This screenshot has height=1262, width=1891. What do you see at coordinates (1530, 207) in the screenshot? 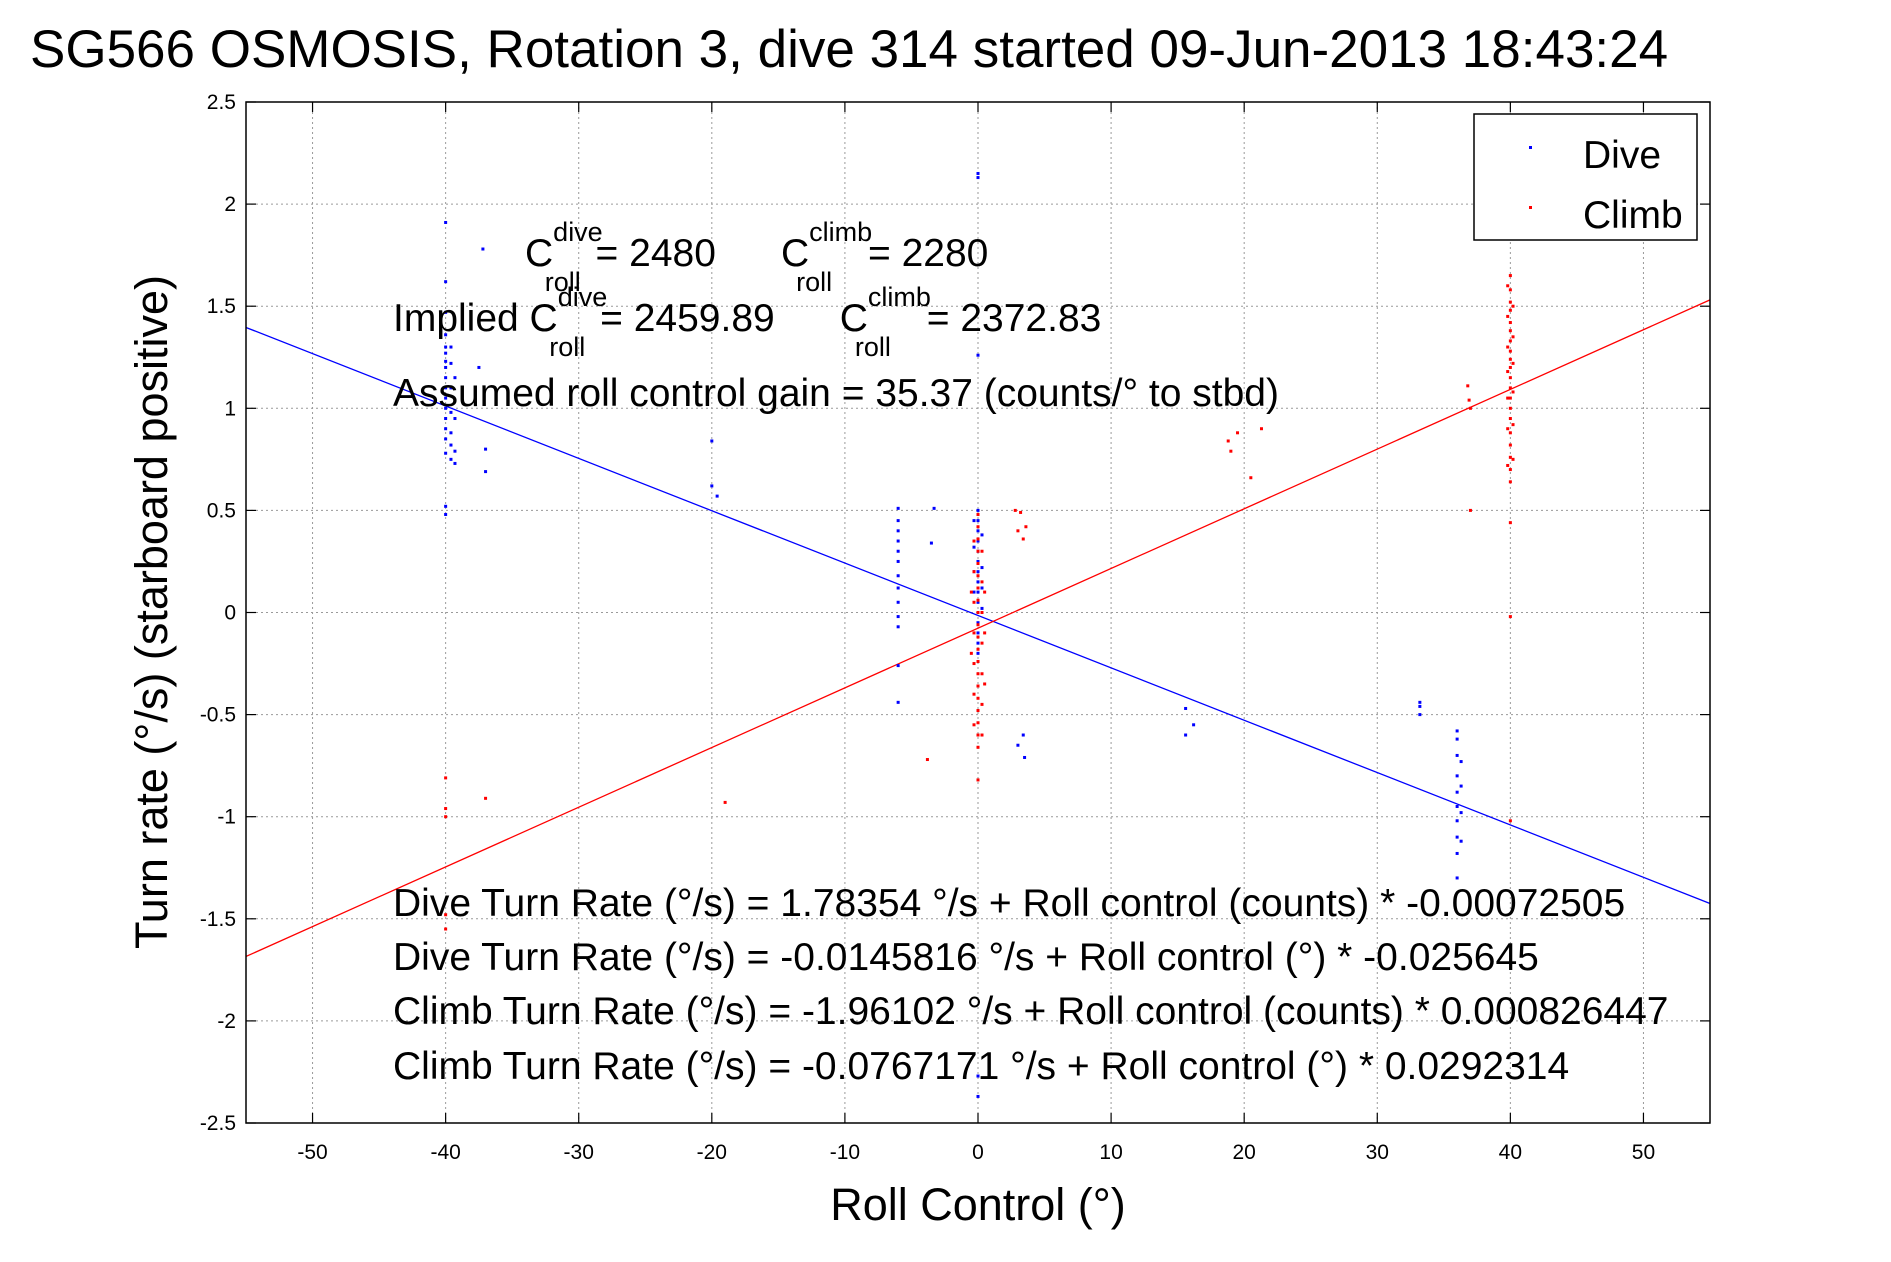
I see `legend-marker-climb` at bounding box center [1530, 207].